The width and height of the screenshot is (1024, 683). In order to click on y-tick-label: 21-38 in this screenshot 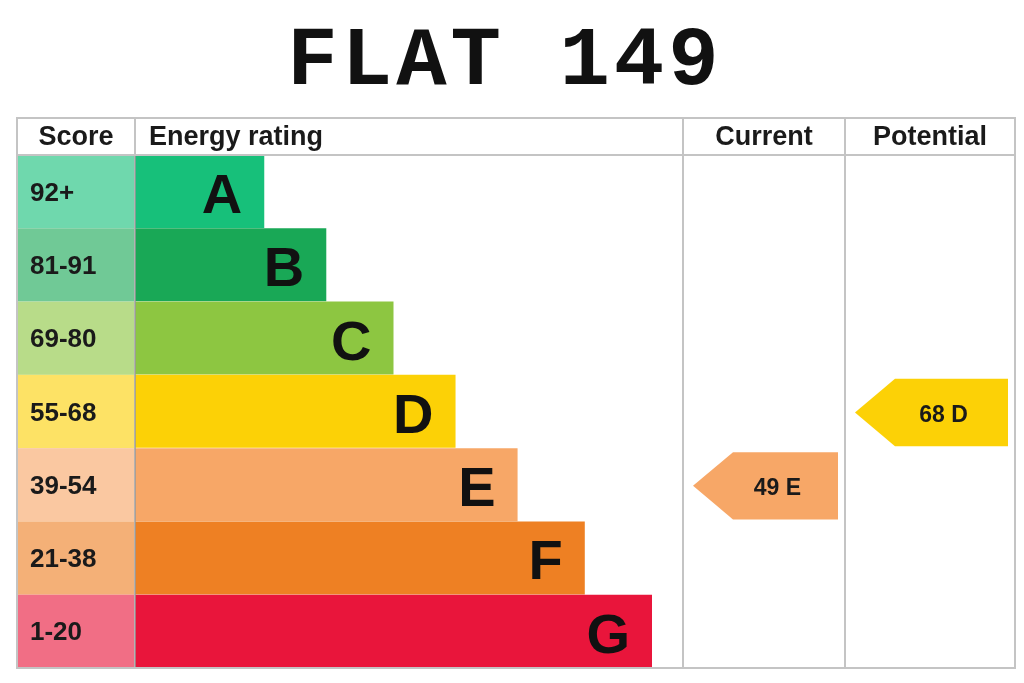, I will do `click(63, 558)`.